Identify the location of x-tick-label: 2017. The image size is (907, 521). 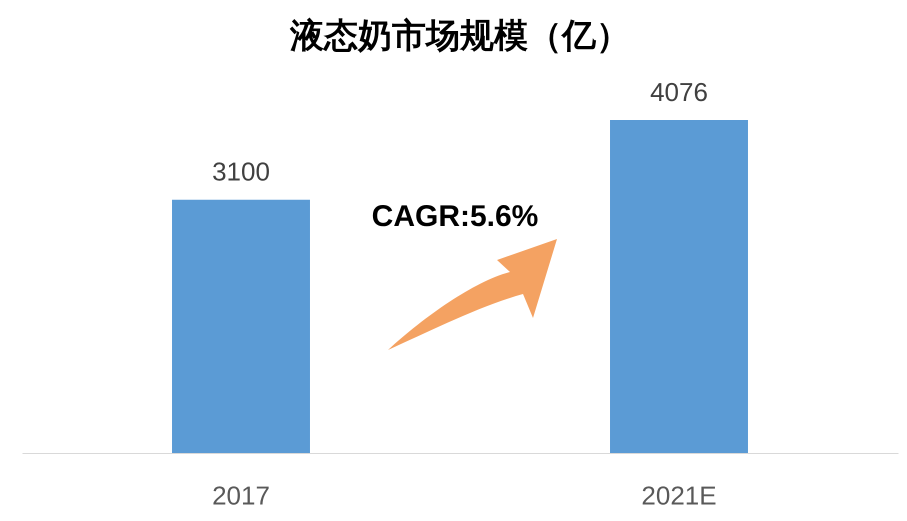
(241, 495).